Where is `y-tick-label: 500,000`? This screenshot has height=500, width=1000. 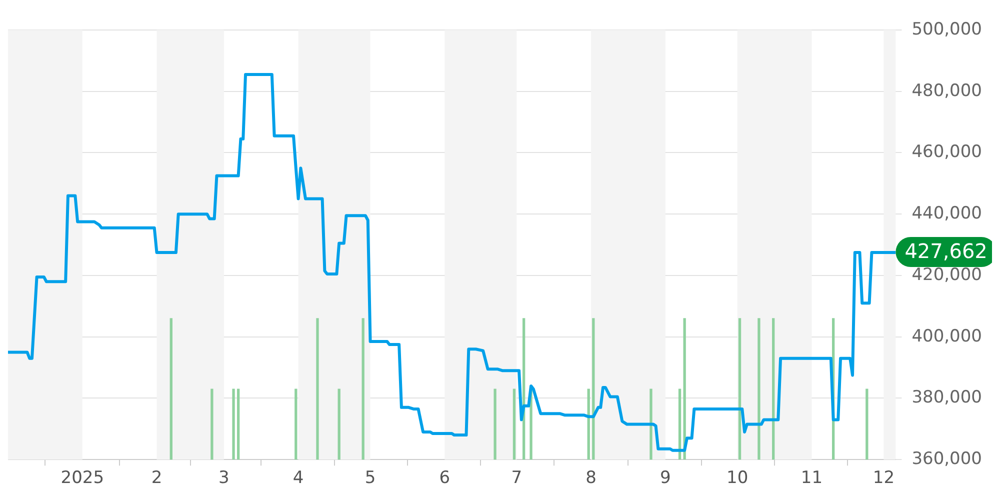 y-tick-label: 500,000 is located at coordinates (947, 29).